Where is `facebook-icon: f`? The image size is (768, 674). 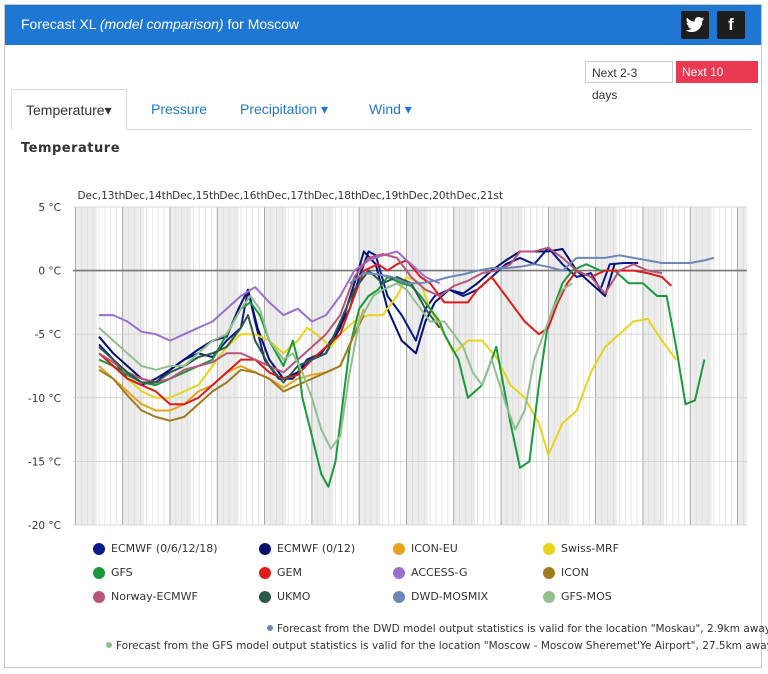 facebook-icon: f is located at coordinates (731, 25).